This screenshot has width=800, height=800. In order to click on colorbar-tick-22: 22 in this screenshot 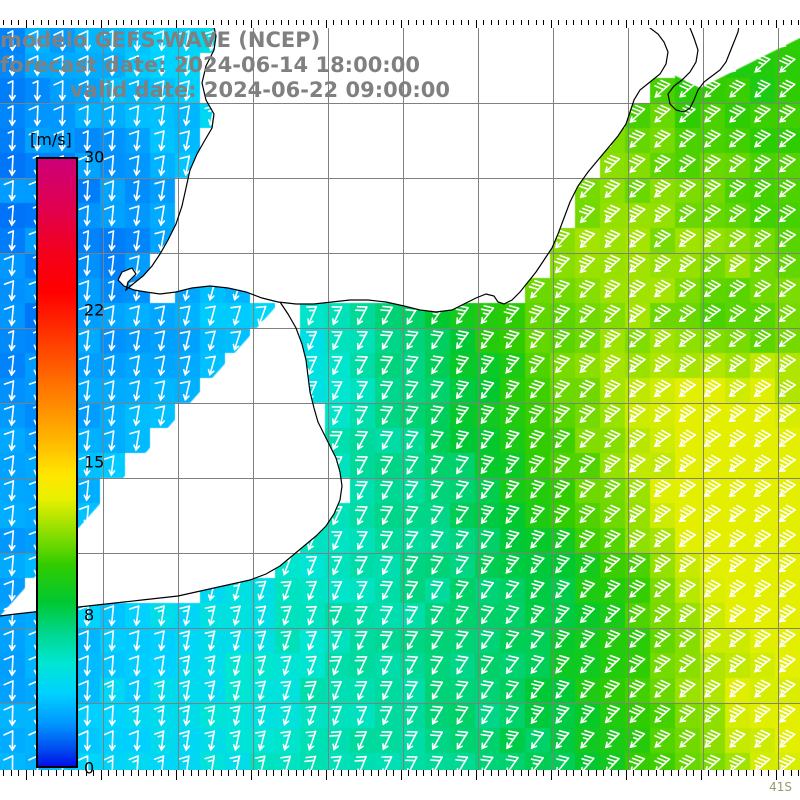, I will do `click(94, 310)`.